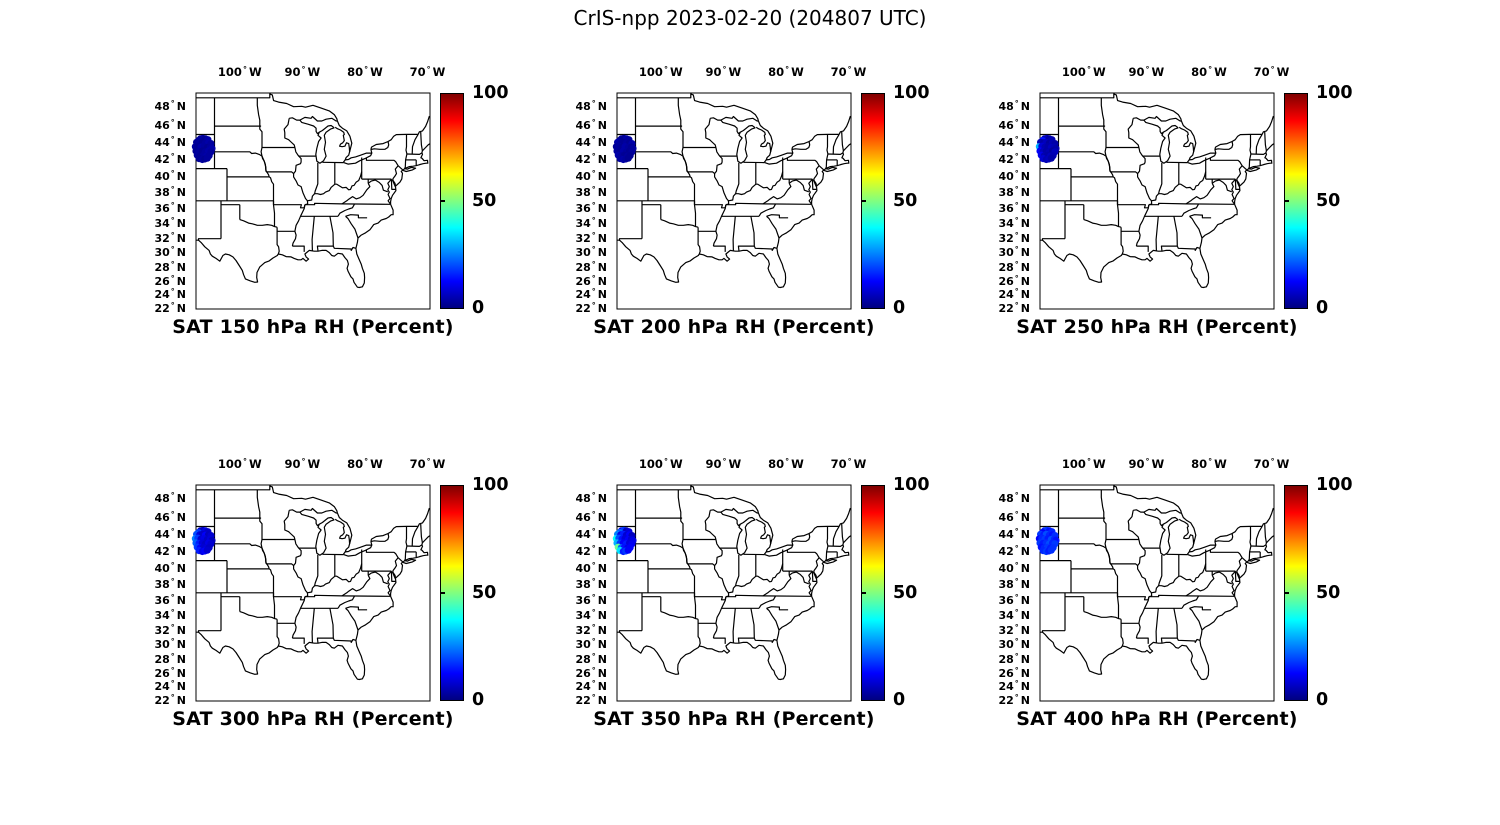 This screenshot has width=1500, height=825. What do you see at coordinates (1157, 327) in the screenshot?
I see `subplot-title: SAT 250 hPa RH (Percent)` at bounding box center [1157, 327].